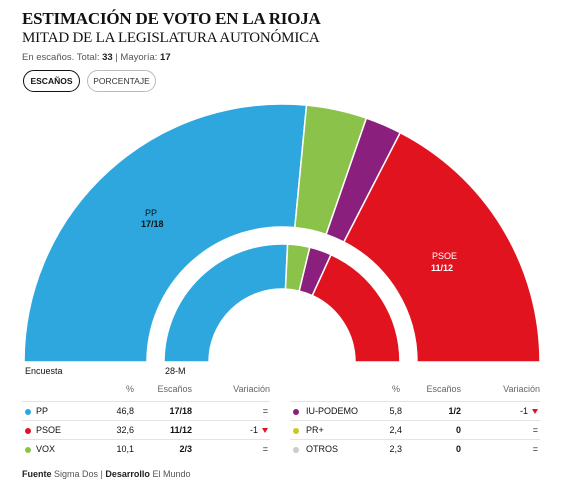 The width and height of the screenshot is (571, 489). Describe the element at coordinates (356, 308) in the screenshot. I see `seat-segment-psoe-election` at that location.